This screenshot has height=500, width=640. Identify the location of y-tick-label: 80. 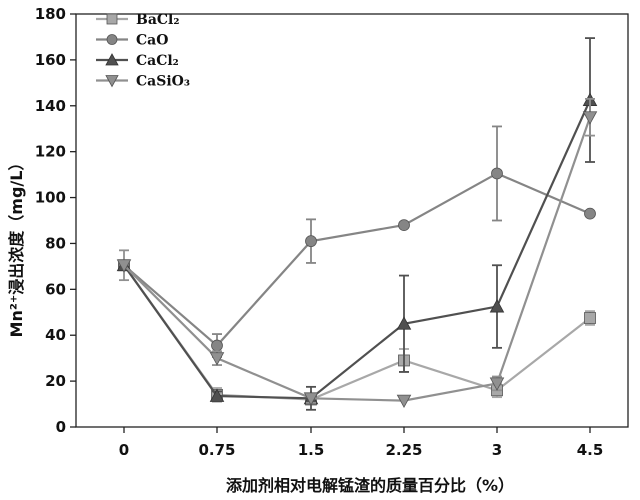
(55, 243).